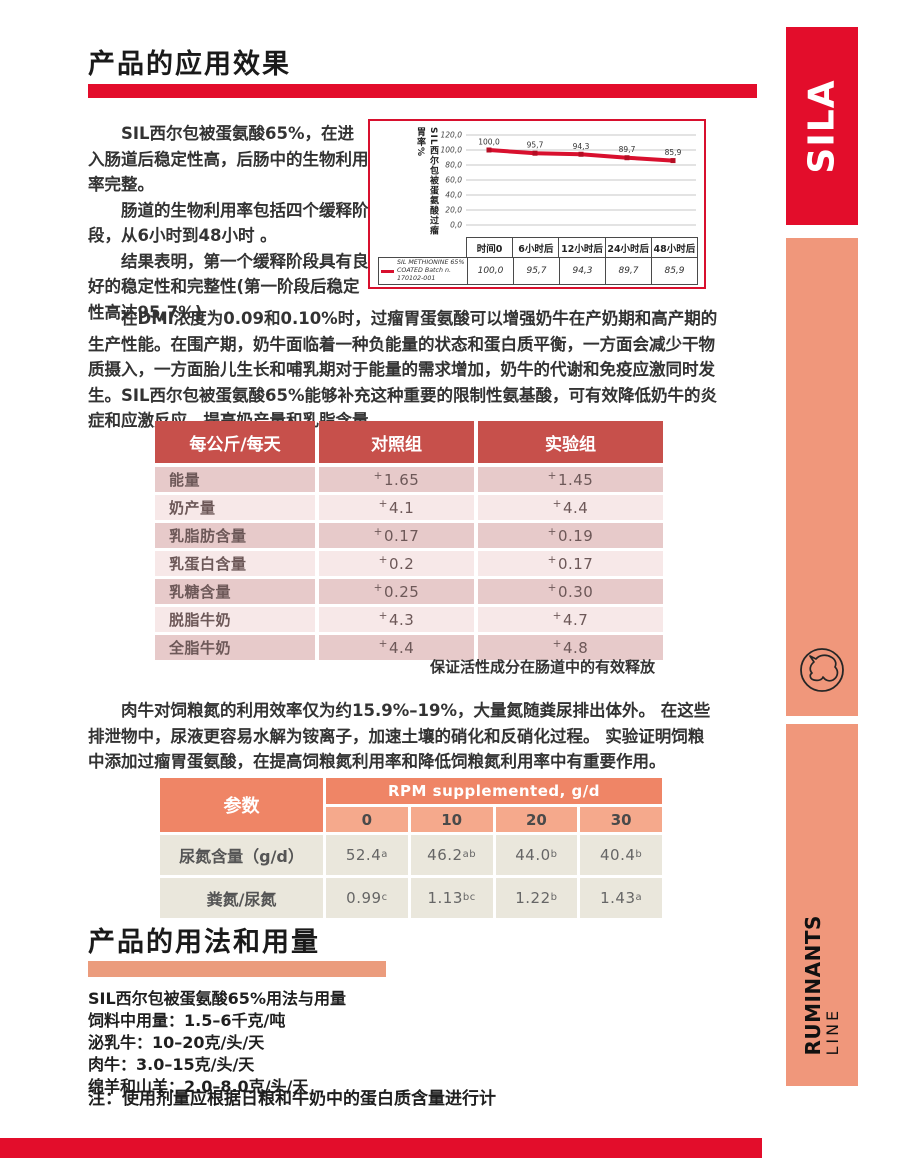 The width and height of the screenshot is (900, 1158). Describe the element at coordinates (204, 942) in the screenshot. I see `usage-section-title: 产品的用法和用量` at that location.